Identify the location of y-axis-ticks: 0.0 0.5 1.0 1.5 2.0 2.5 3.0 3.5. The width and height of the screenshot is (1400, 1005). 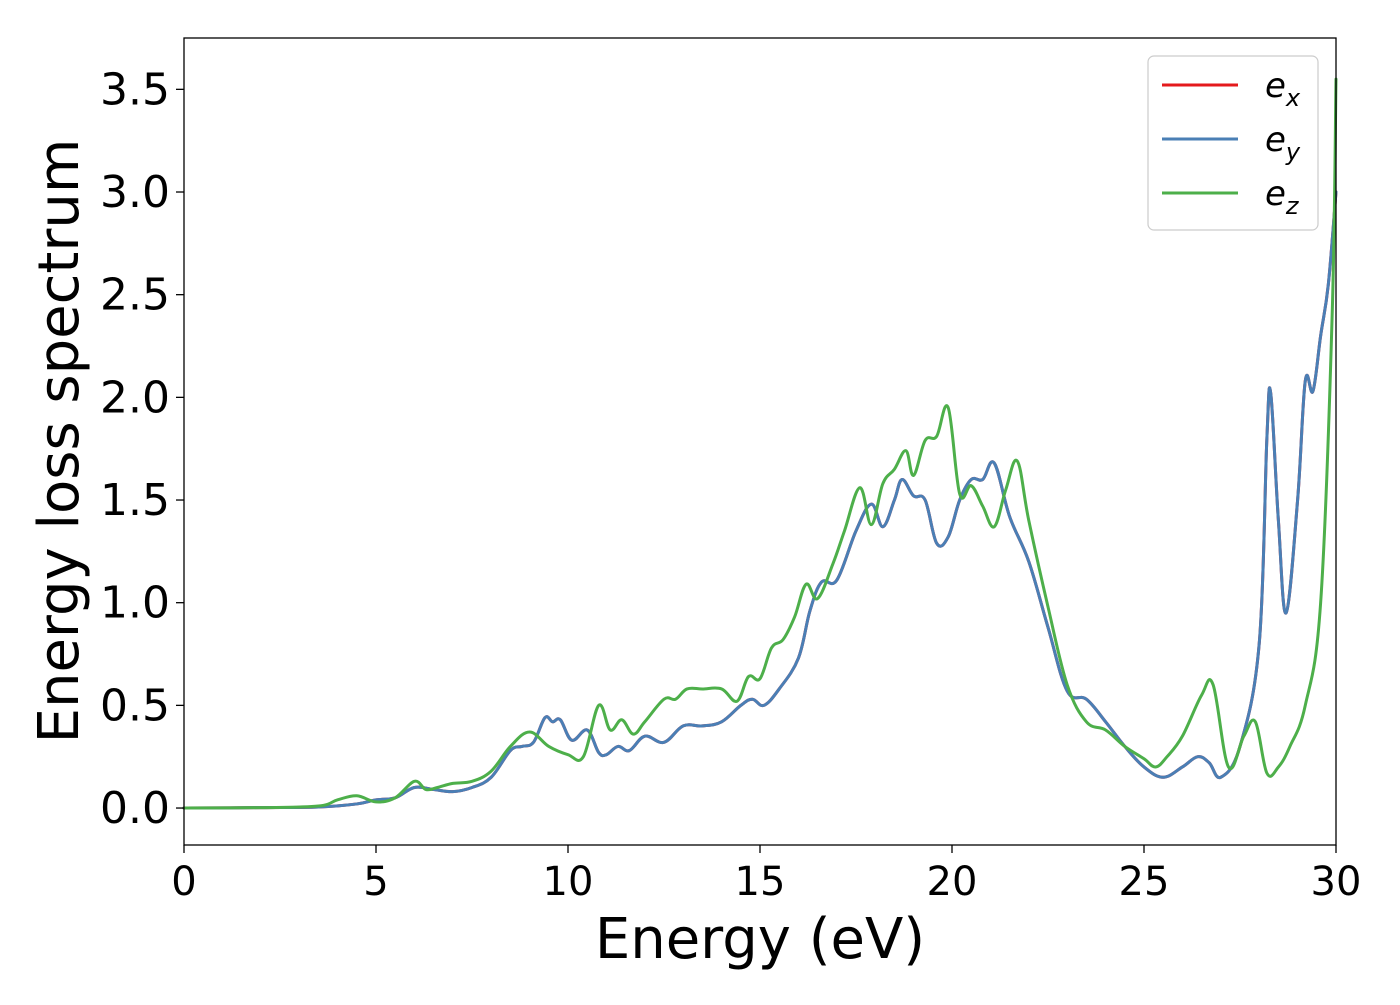
(142, 449).